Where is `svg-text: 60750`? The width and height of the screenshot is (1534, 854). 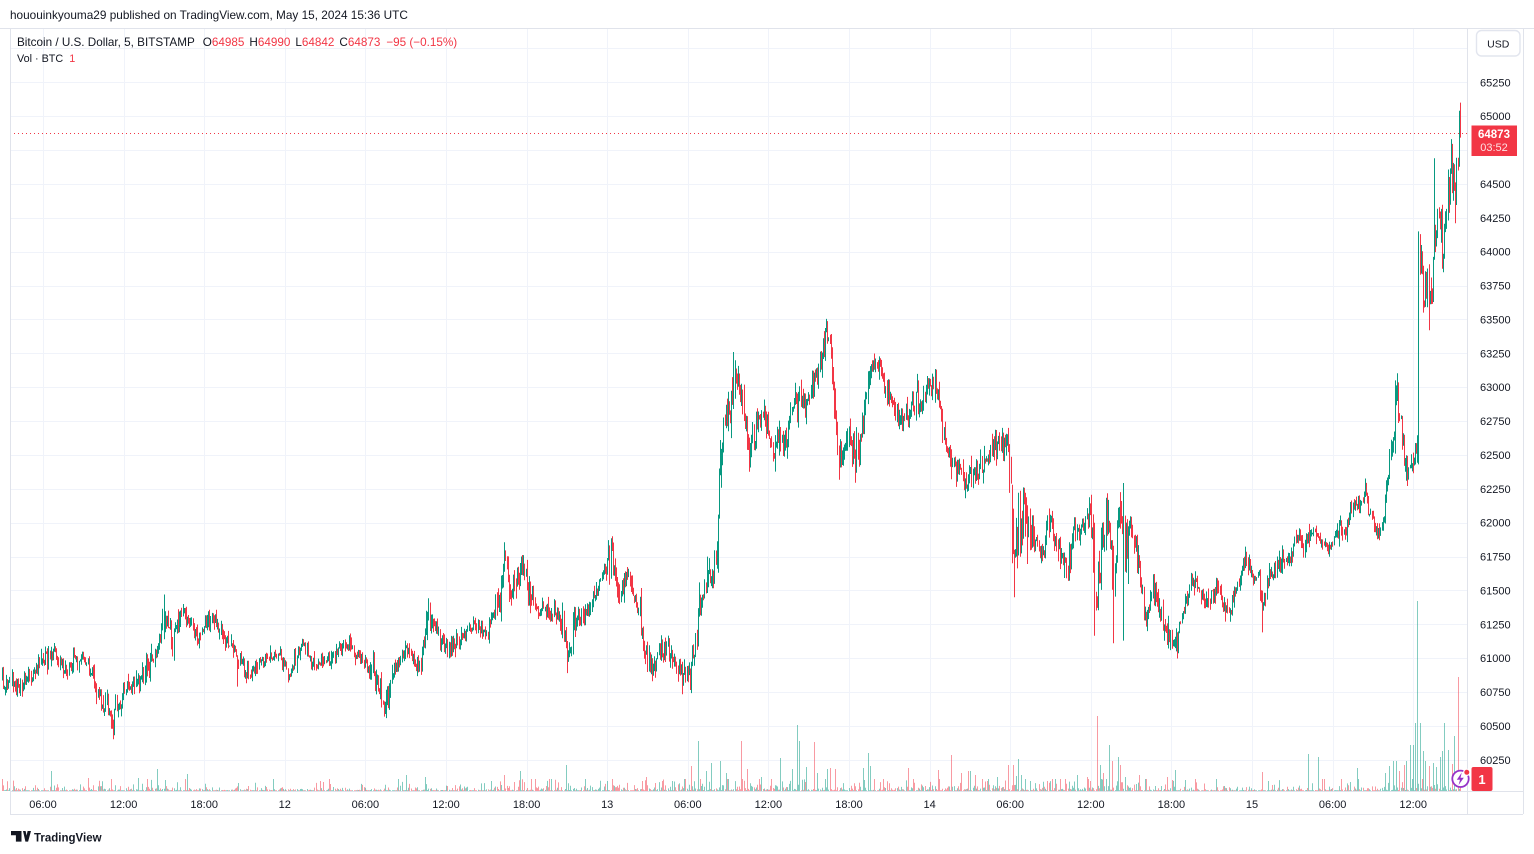 svg-text: 60750 is located at coordinates (1495, 693).